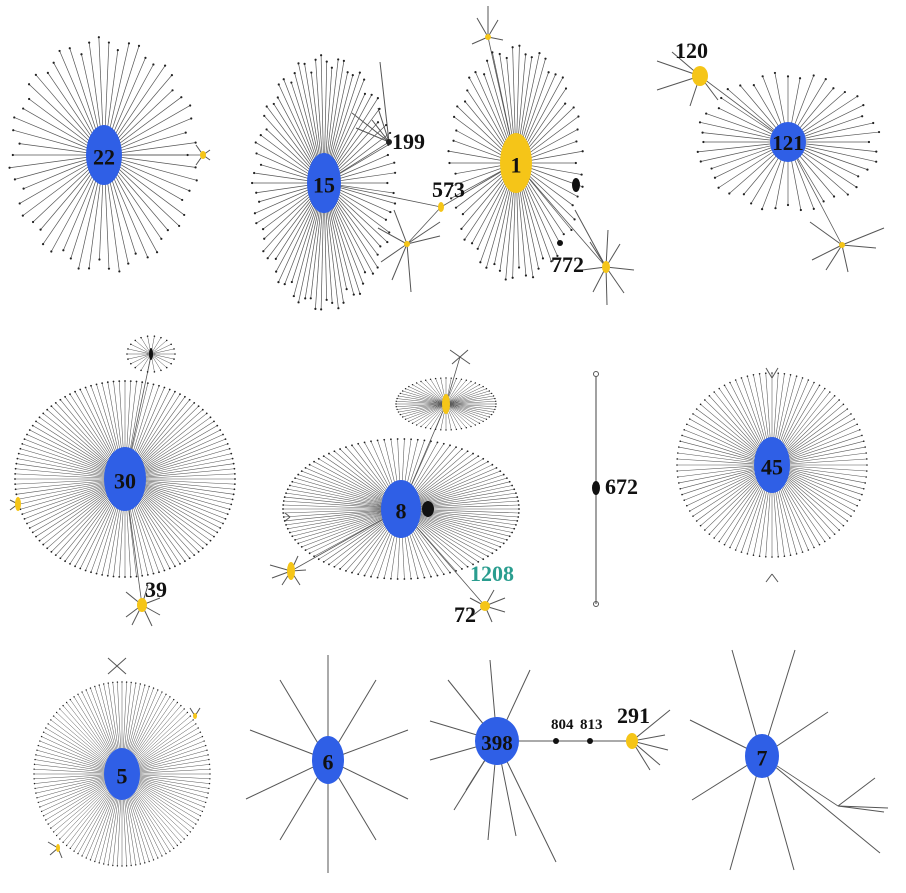 This screenshot has width=906, height=893. What do you see at coordinates (125, 481) in the screenshot?
I see `hub-label-30: 30` at bounding box center [125, 481].